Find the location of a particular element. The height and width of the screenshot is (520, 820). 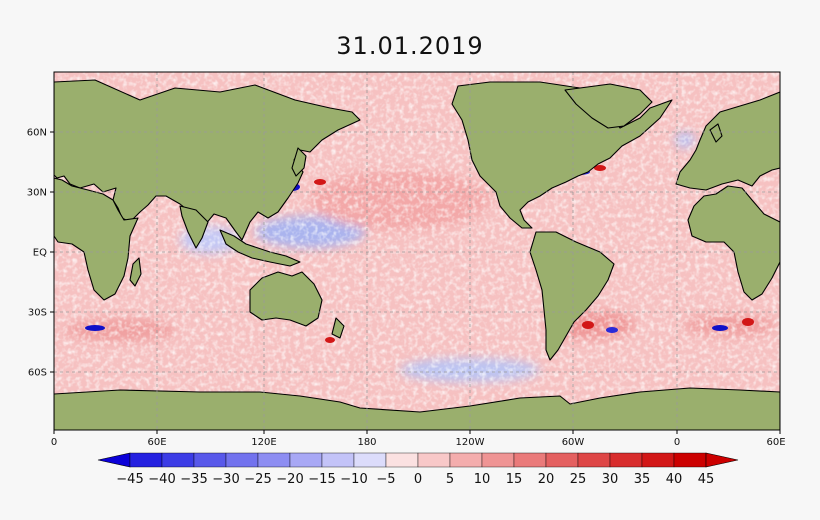

lon-label: 120W is located at coordinates (470, 442).